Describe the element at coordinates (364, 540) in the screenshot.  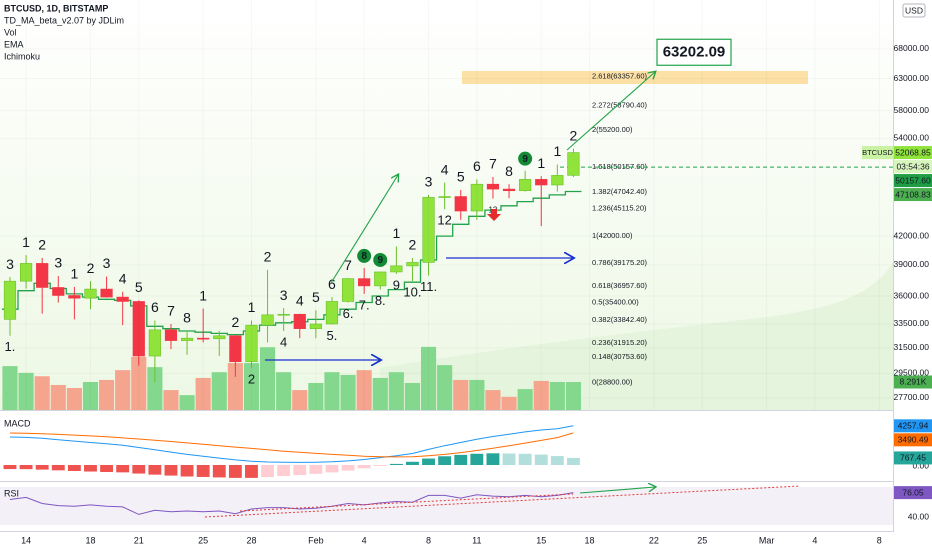
I see `x-tick-label: 4` at that location.